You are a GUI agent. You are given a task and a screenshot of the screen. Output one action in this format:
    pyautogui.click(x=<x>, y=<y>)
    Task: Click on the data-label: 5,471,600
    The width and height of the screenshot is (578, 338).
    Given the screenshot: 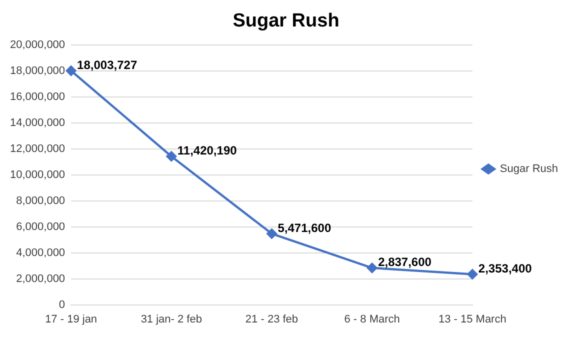 What is the action you would take?
    pyautogui.click(x=305, y=227)
    